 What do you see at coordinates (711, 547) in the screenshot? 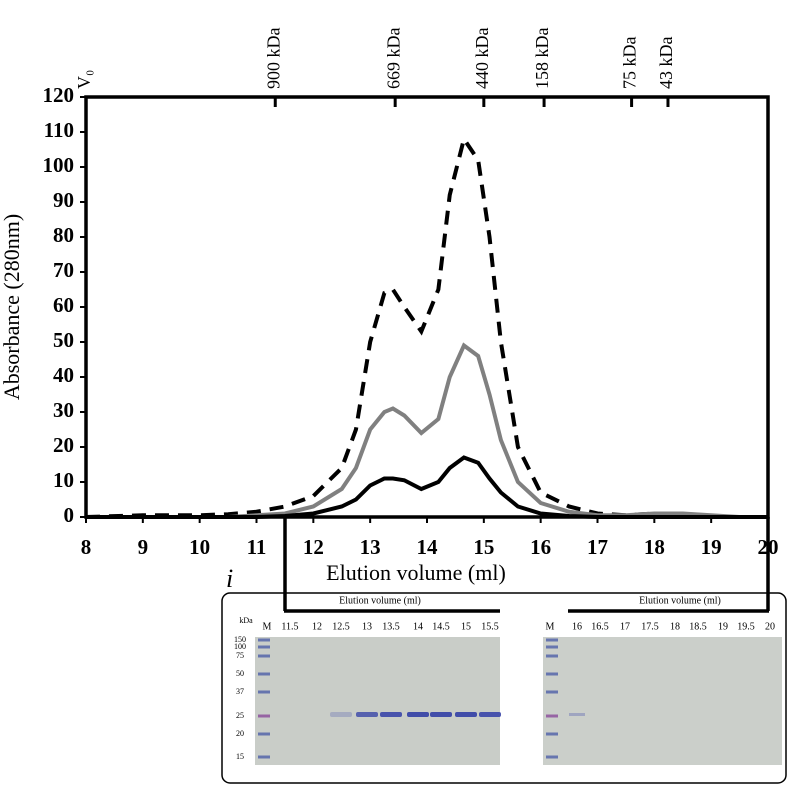
I see `x-tick-label: 19` at bounding box center [711, 547].